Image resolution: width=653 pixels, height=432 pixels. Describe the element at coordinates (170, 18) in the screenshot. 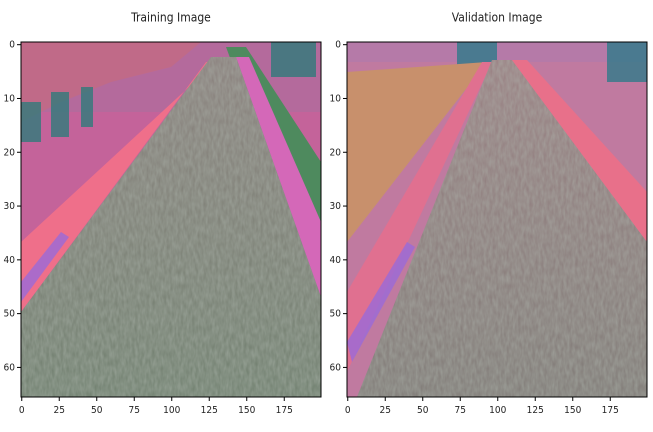

I see `chart-title: Training Image` at that location.